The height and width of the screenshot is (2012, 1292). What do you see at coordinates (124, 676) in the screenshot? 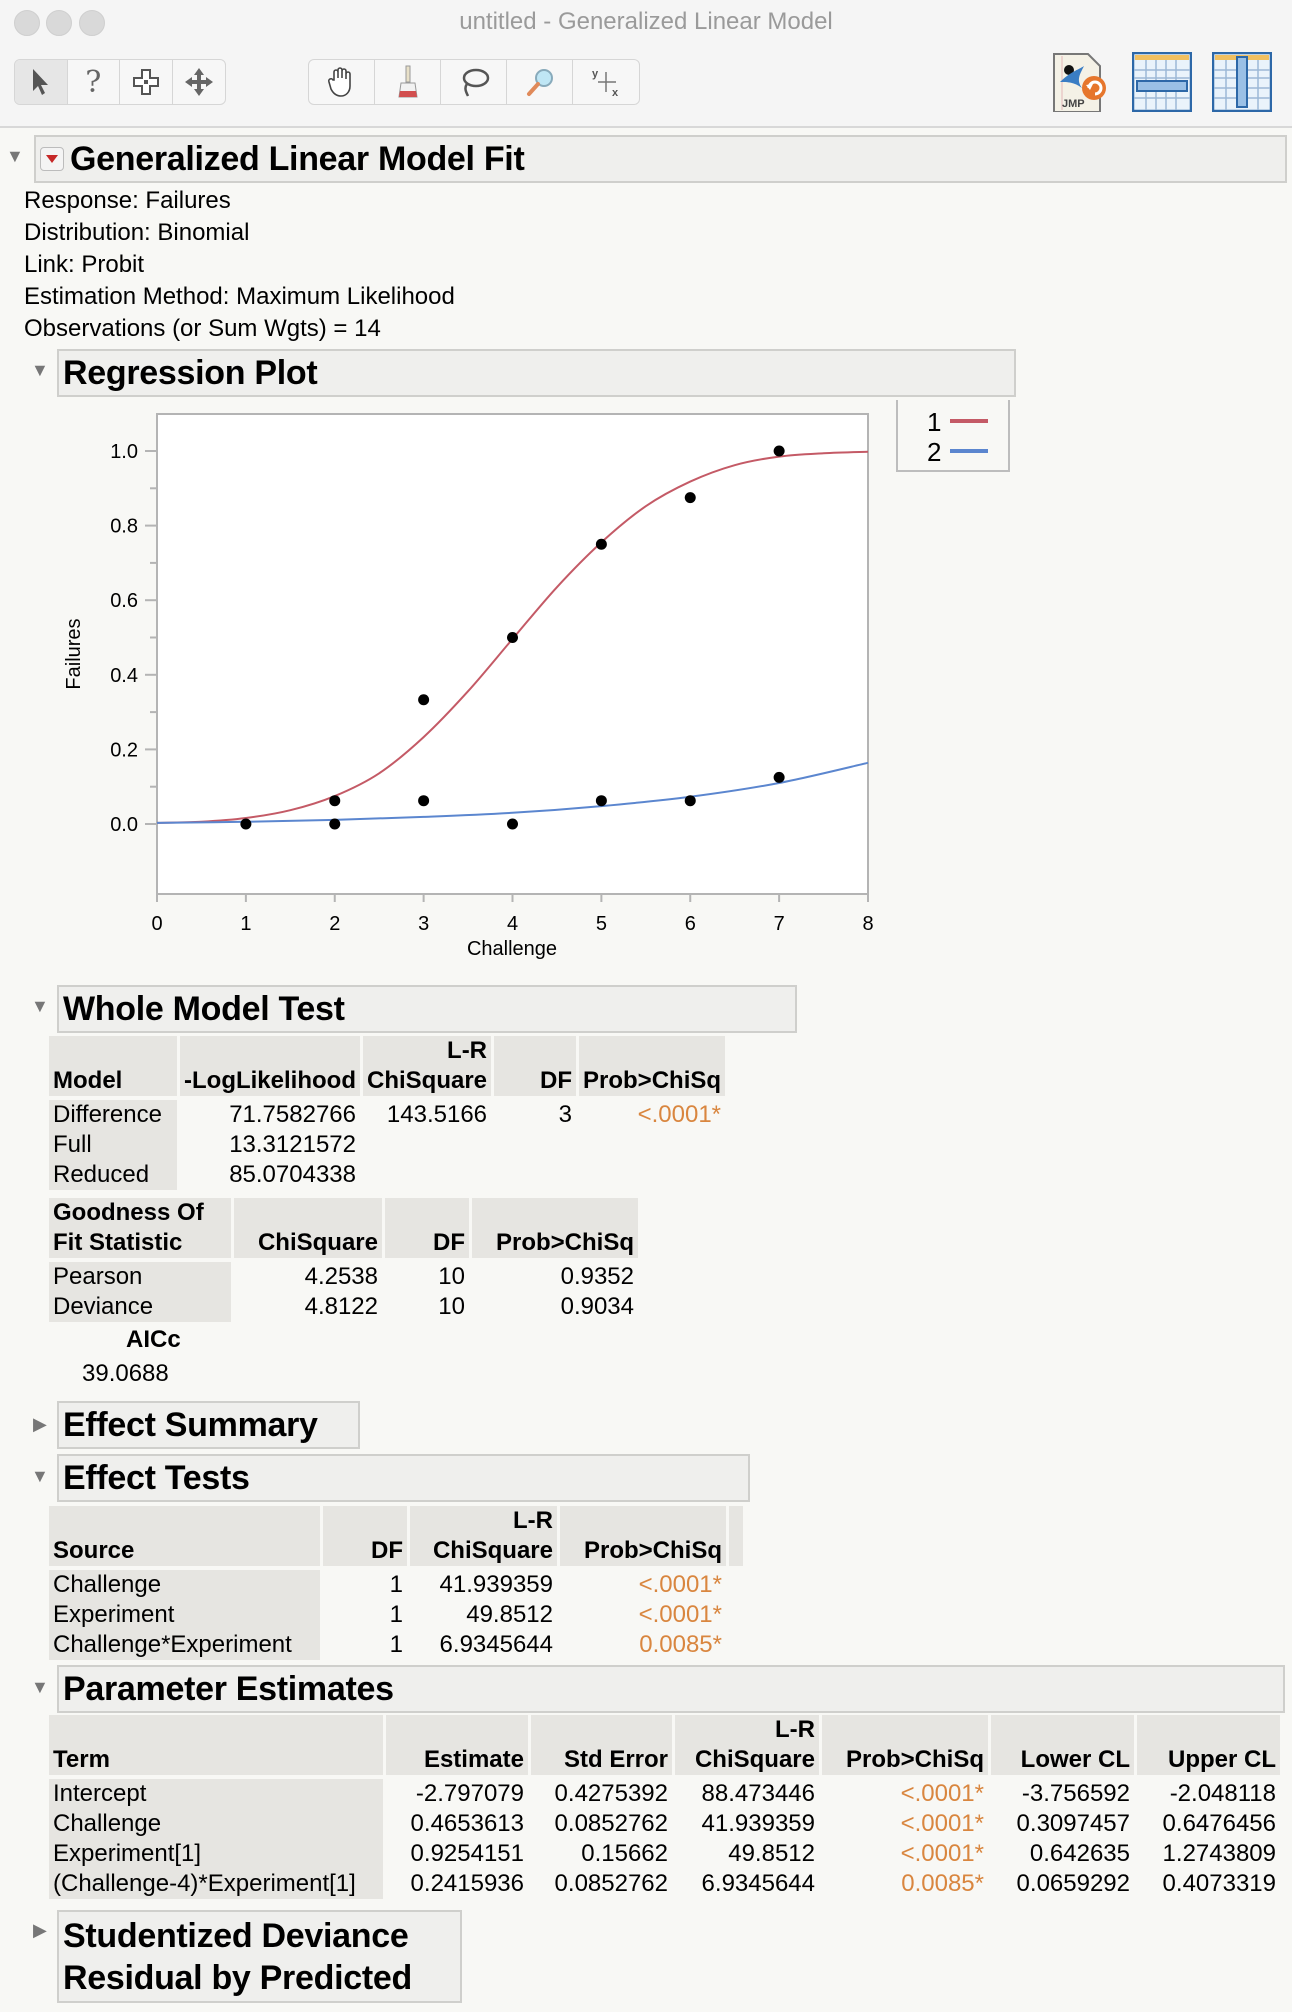
I see `svg-text: 0.4` at bounding box center [124, 676].